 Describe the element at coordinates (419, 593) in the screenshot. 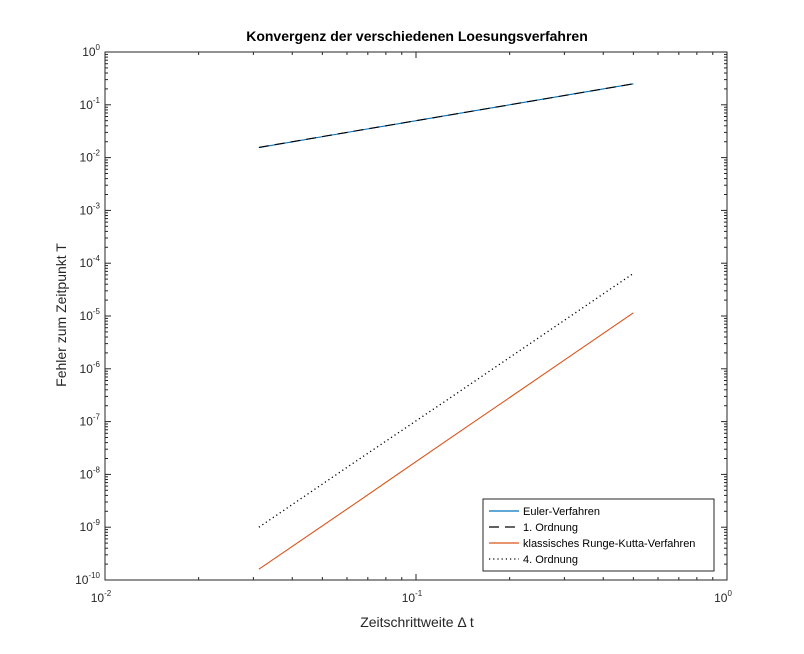

I see `x-tick-label-exponent: -1` at that location.